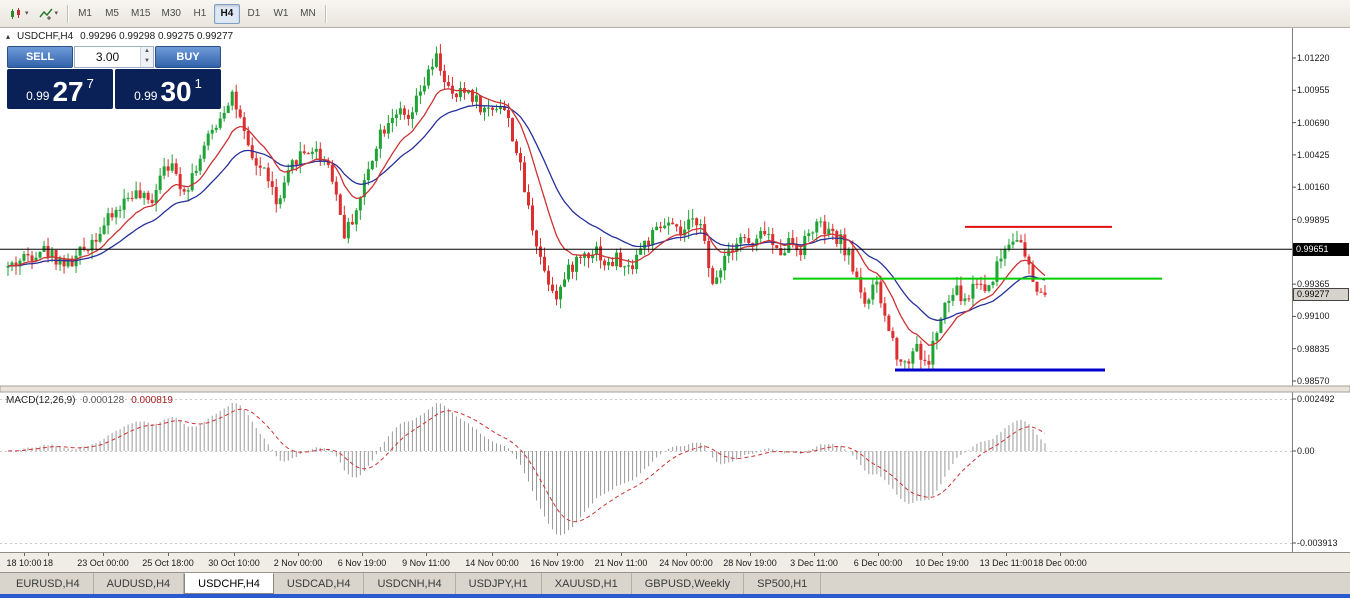 This screenshot has height=598, width=1350. Describe the element at coordinates (621, 563) in the screenshot. I see `time-axis-label: 21 Nov 11:00` at that location.